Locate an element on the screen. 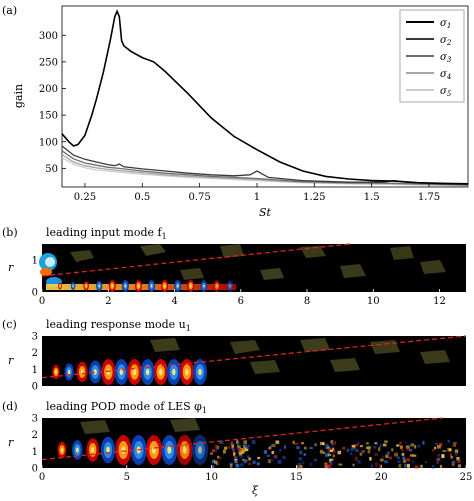  legend: σ1 σ2 σ3 σ4 σ5 is located at coordinates (432, 56).